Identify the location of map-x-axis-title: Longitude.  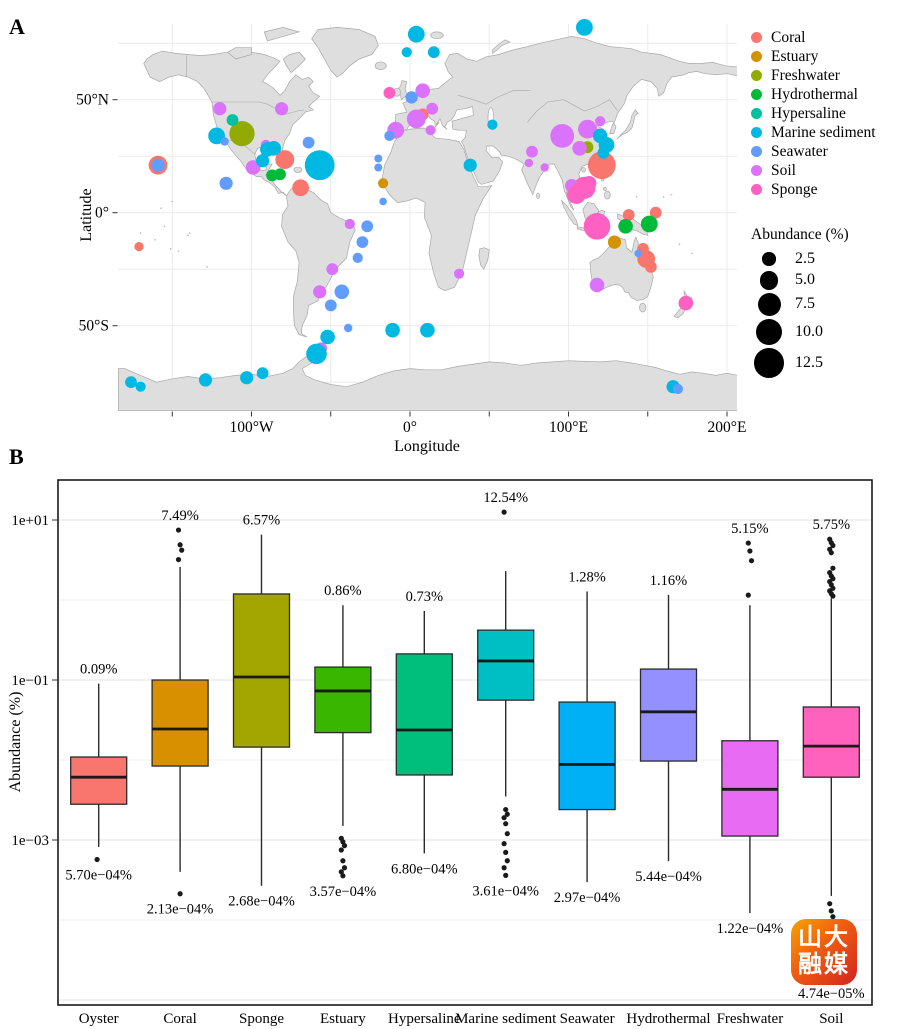
(427, 446).